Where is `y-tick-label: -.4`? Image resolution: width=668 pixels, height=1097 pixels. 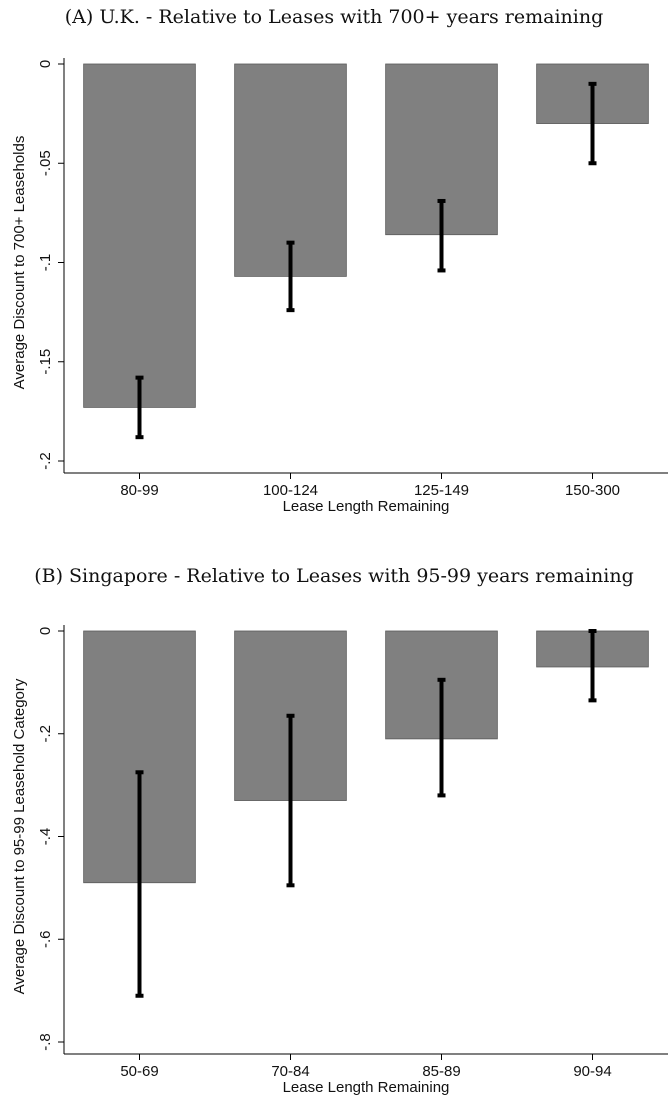
y-tick-label: -.4 is located at coordinates (45, 837).